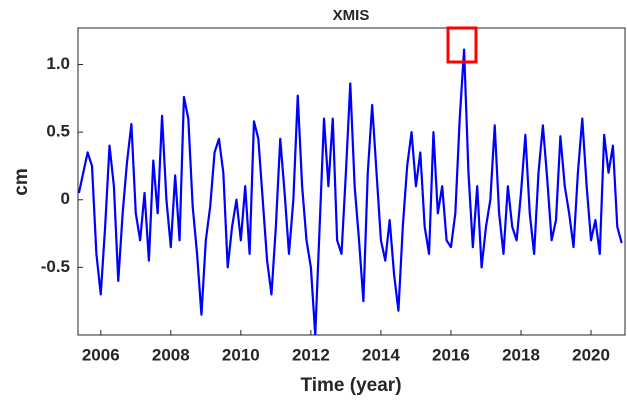 This screenshot has height=406, width=627. I want to click on y-tick-label: 0.5, so click(58, 131).